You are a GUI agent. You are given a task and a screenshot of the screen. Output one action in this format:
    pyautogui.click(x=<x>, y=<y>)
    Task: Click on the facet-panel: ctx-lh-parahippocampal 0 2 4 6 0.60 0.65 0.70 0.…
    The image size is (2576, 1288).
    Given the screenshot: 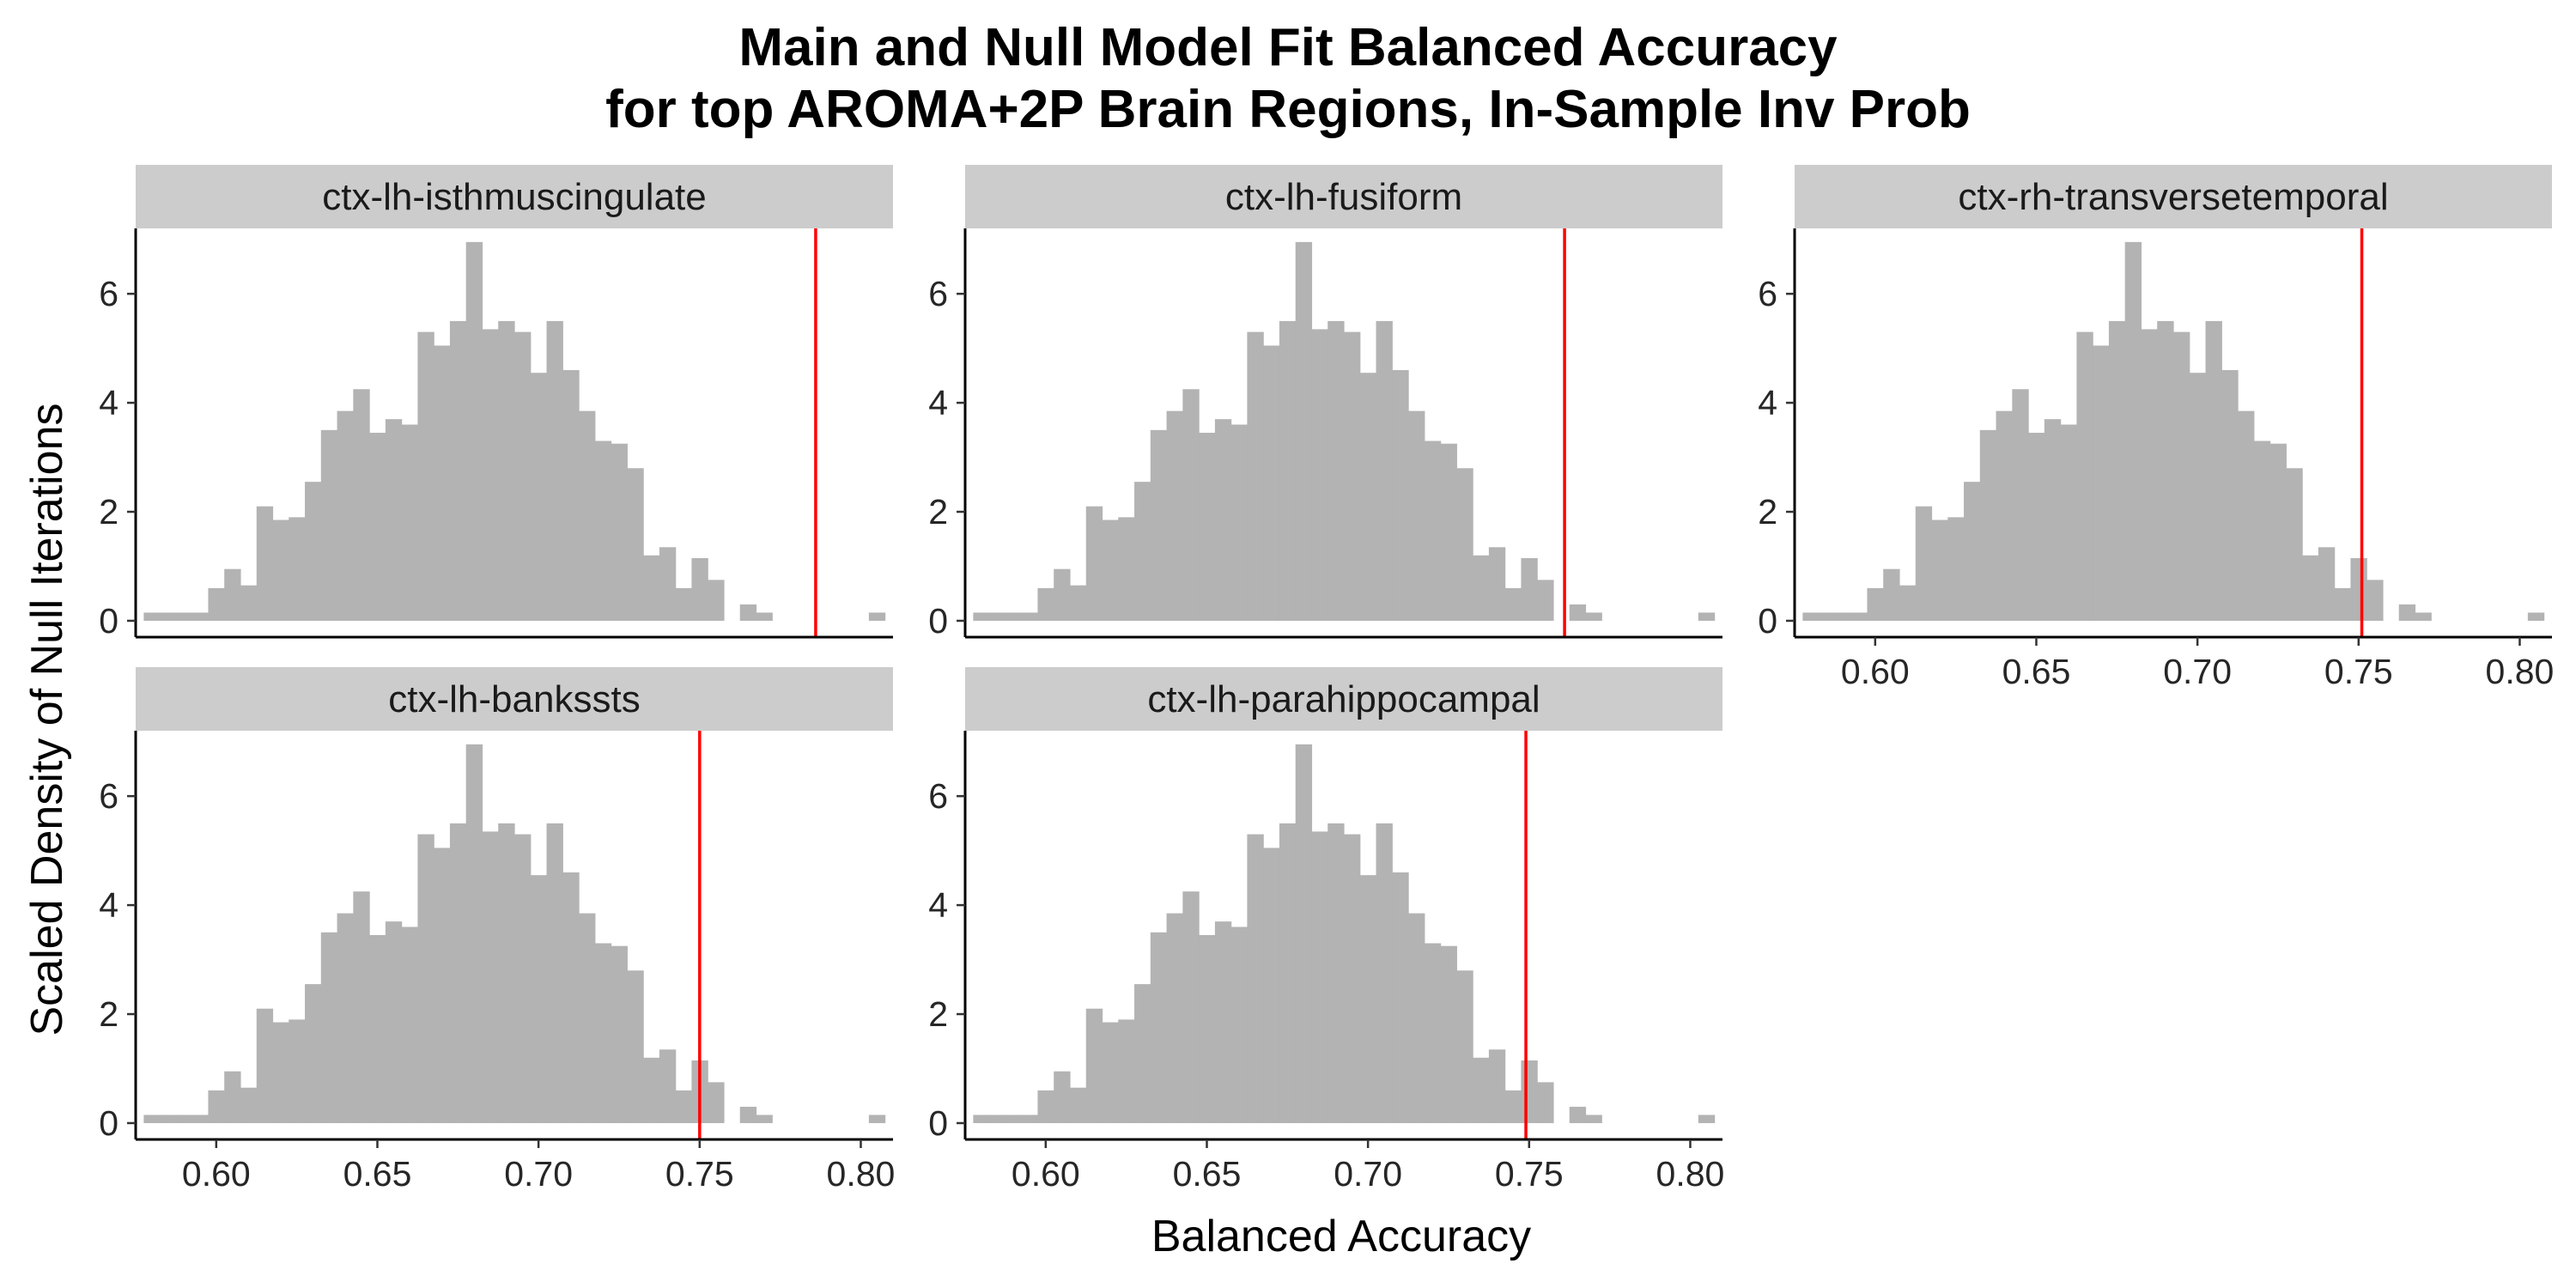 What is the action you would take?
    pyautogui.click(x=1326, y=930)
    